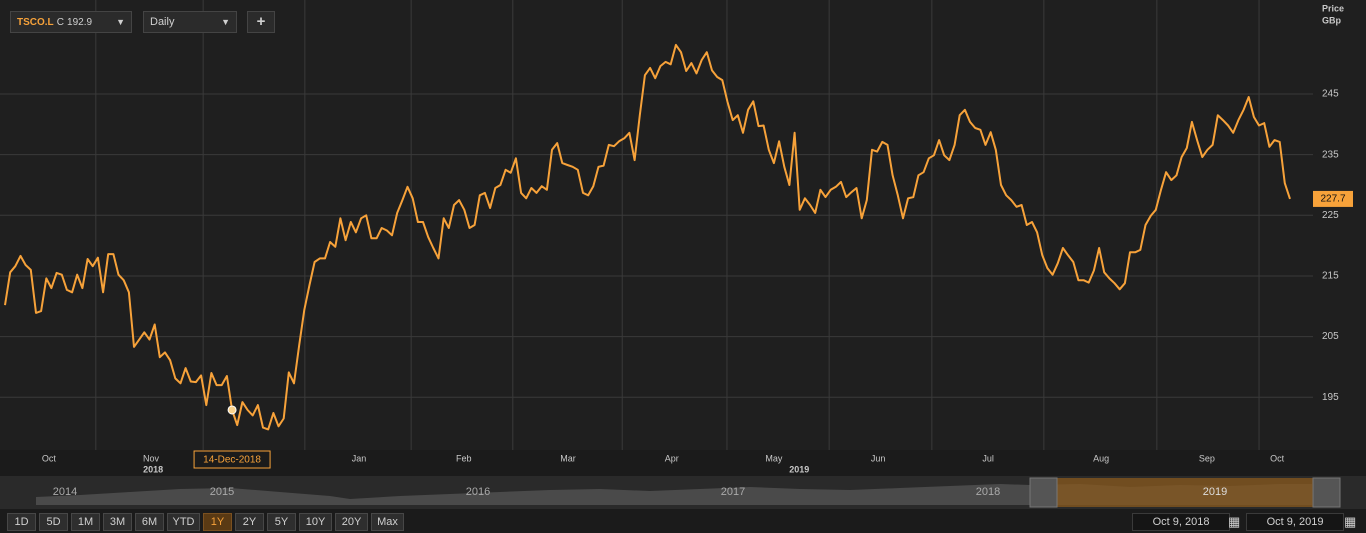 The image size is (1366, 533). Describe the element at coordinates (464, 458) in the screenshot. I see `x-tick-label: Feb` at that location.